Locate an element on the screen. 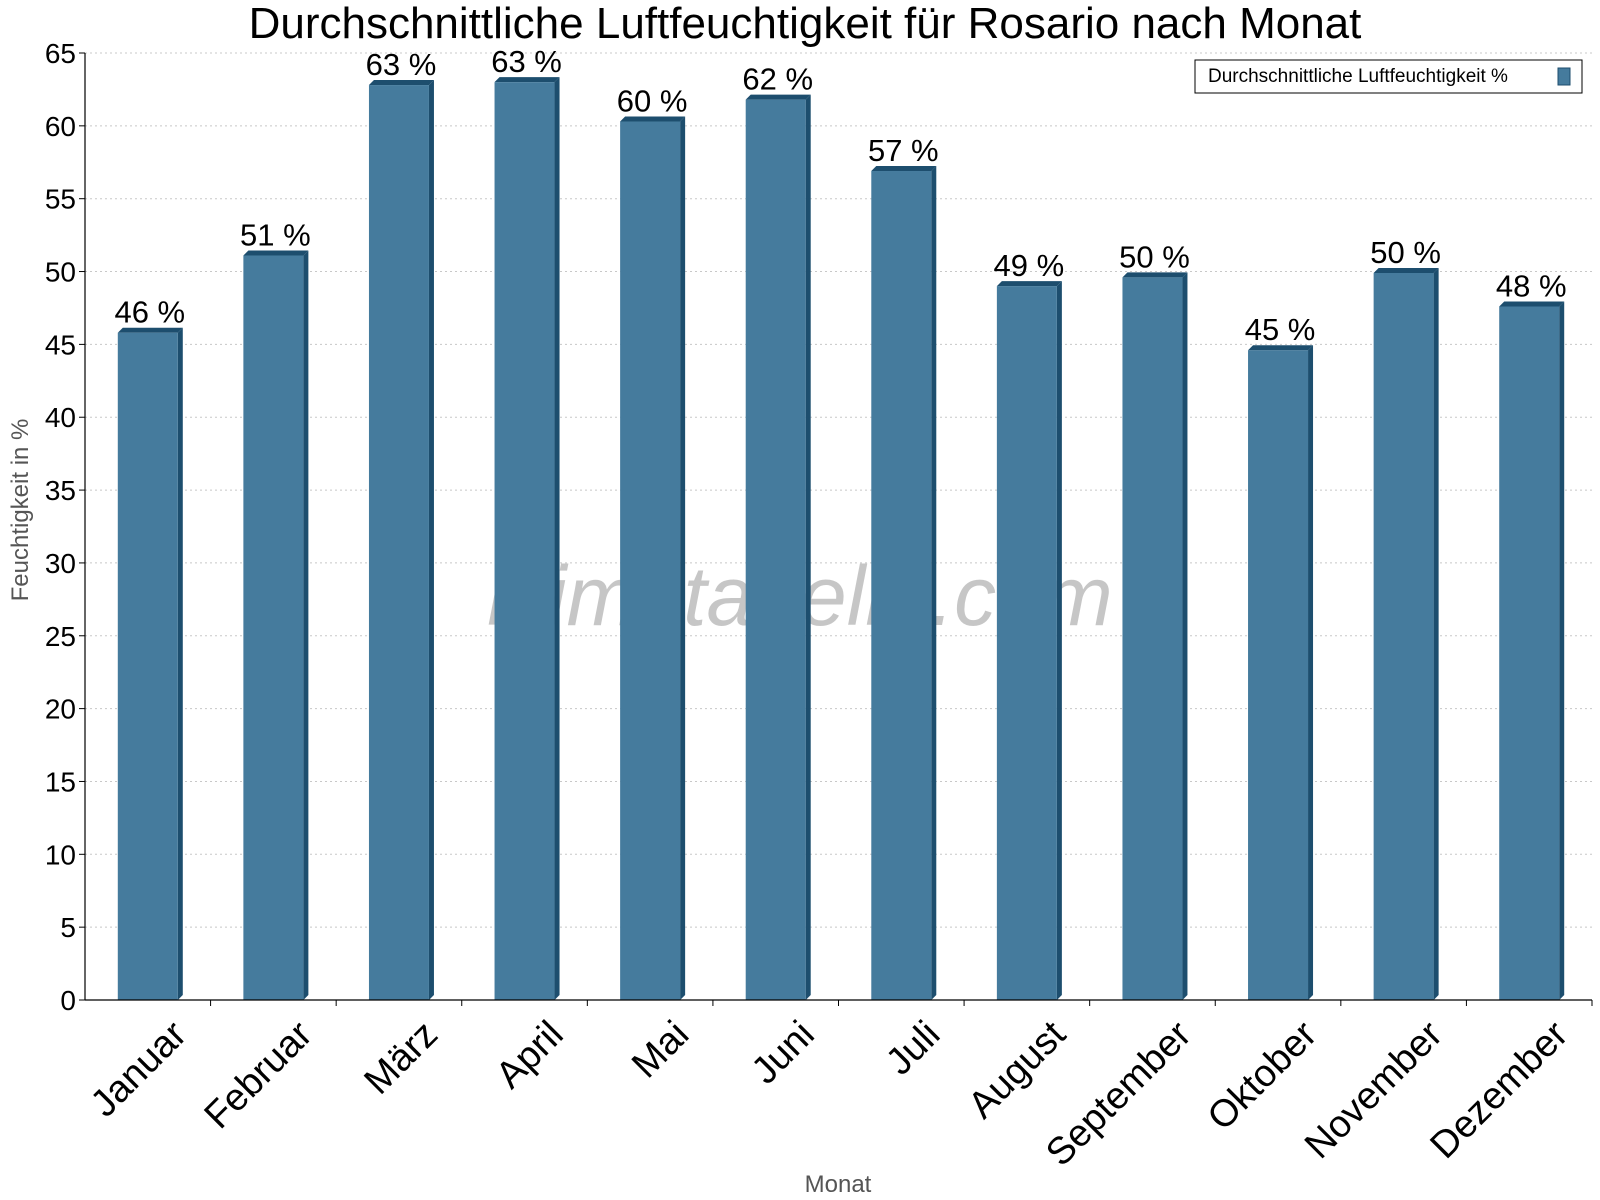 Image resolution: width=1600 pixels, height=1200 pixels. data-label: 48 % is located at coordinates (1531, 286).